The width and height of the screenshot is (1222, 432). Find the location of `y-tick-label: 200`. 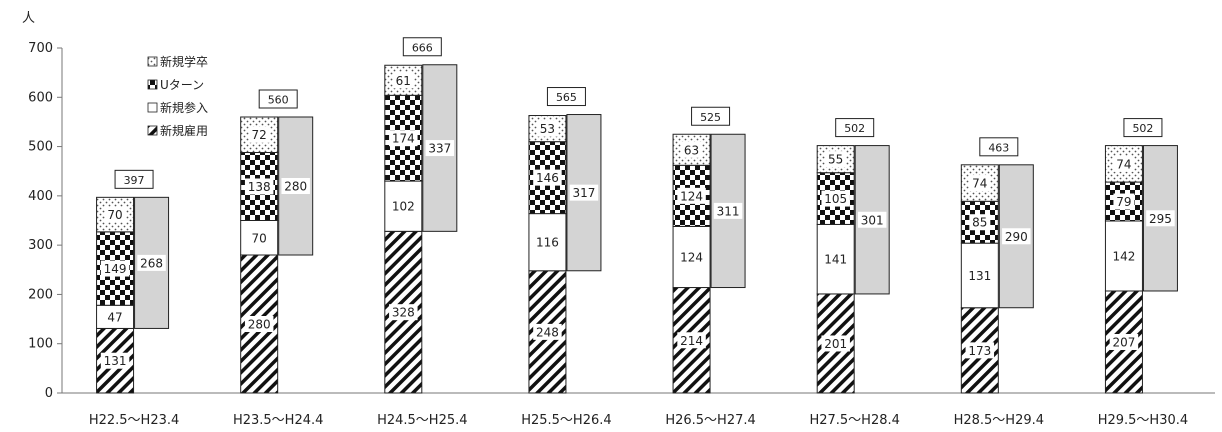

y-tick-label: 200 is located at coordinates (40, 294).